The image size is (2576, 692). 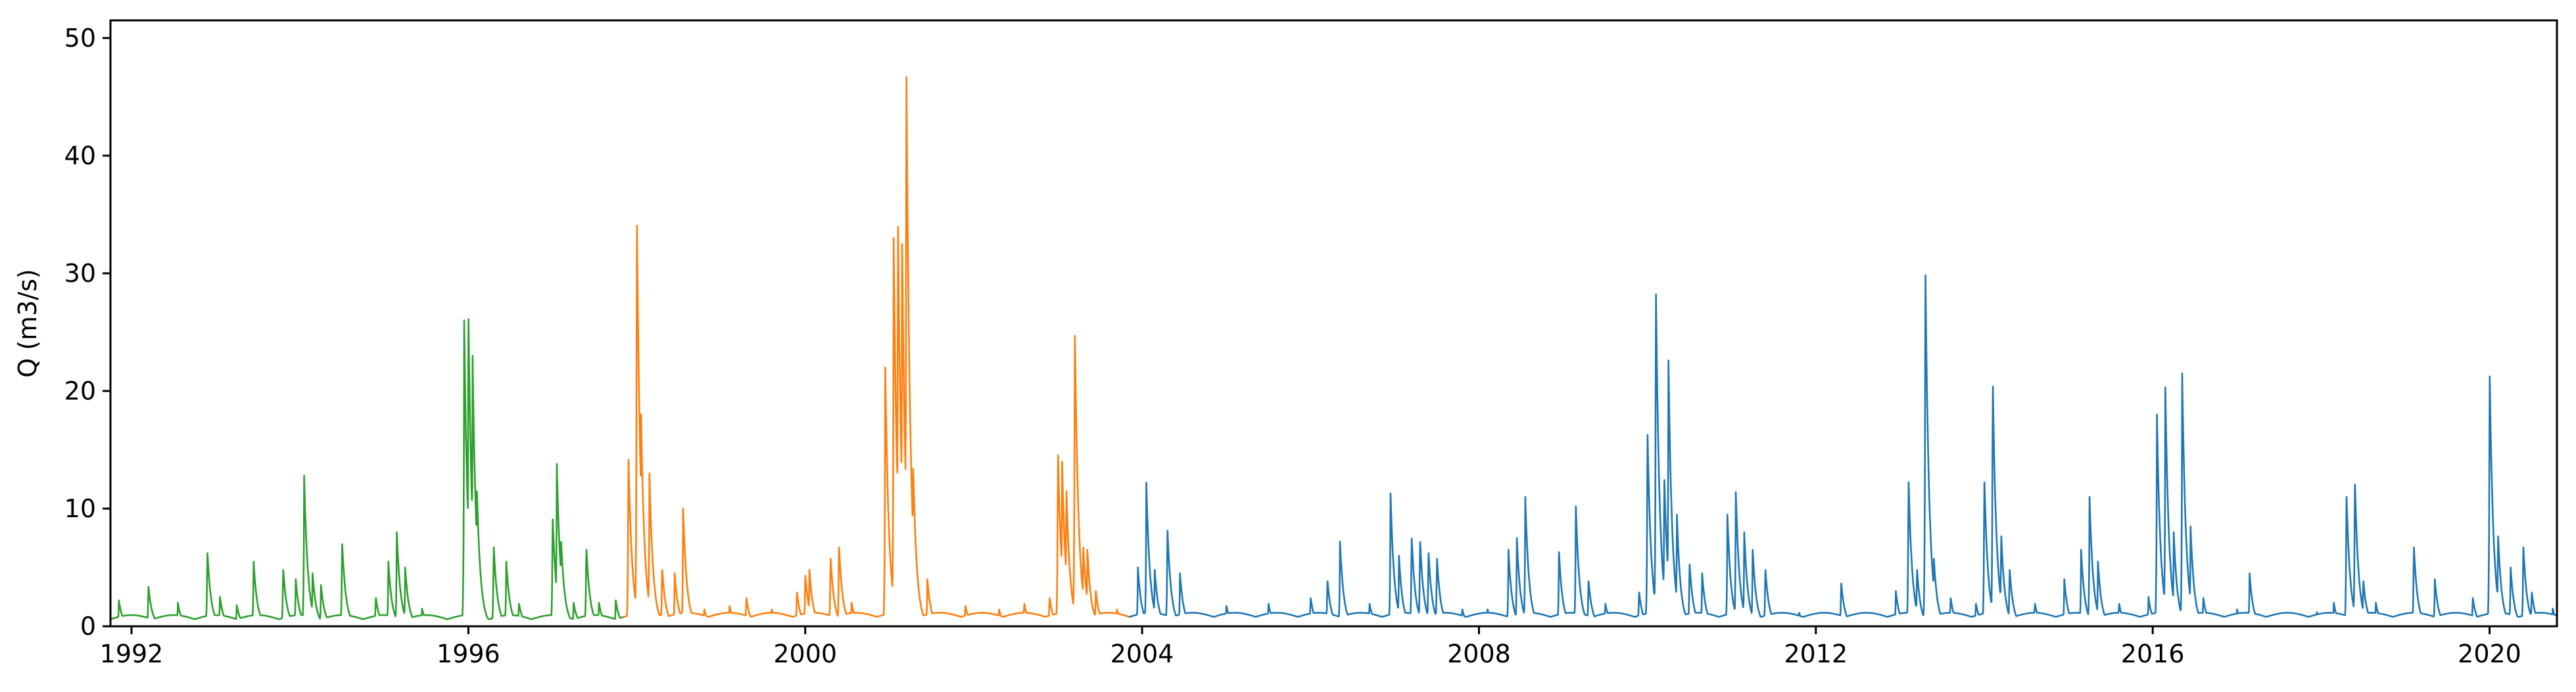 I want to click on x-axis-ticks: 1992 1996 2000 2004 2008 2012 2016 2020, so click(x=1311, y=647).